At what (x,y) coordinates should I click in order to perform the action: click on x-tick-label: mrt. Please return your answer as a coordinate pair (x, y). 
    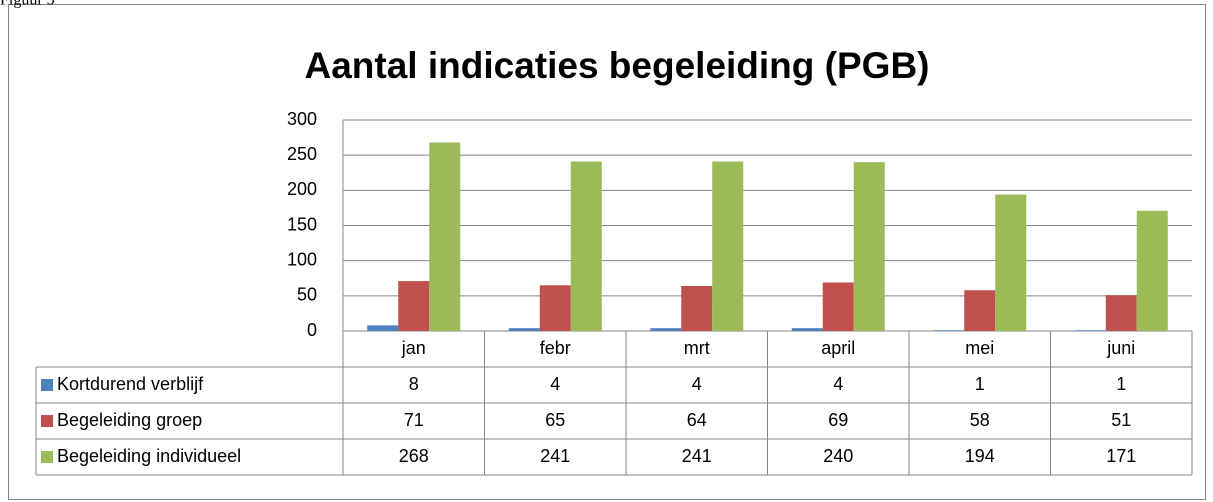
    Looking at the image, I should click on (697, 348).